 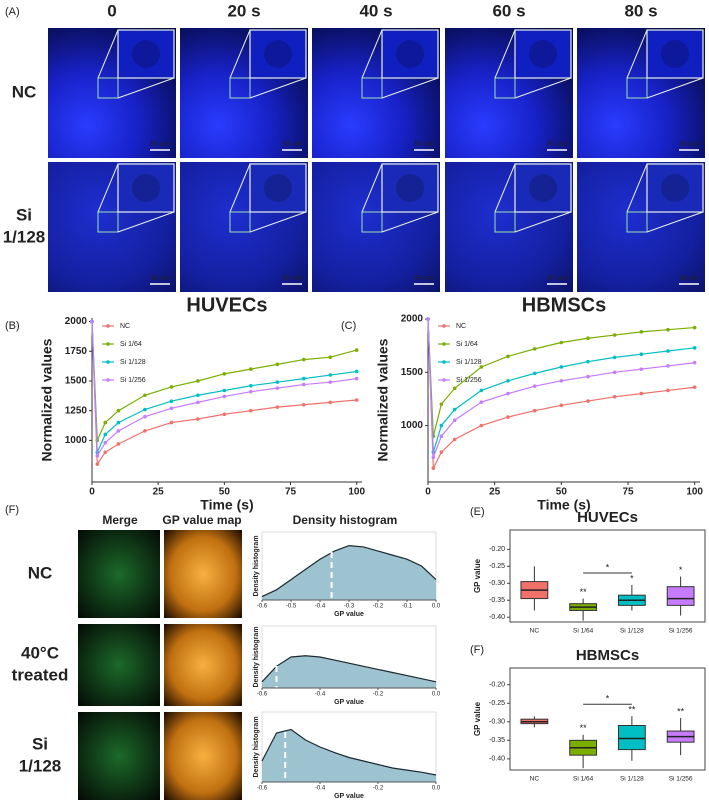 I want to click on row-label: NC, so click(x=24, y=91).